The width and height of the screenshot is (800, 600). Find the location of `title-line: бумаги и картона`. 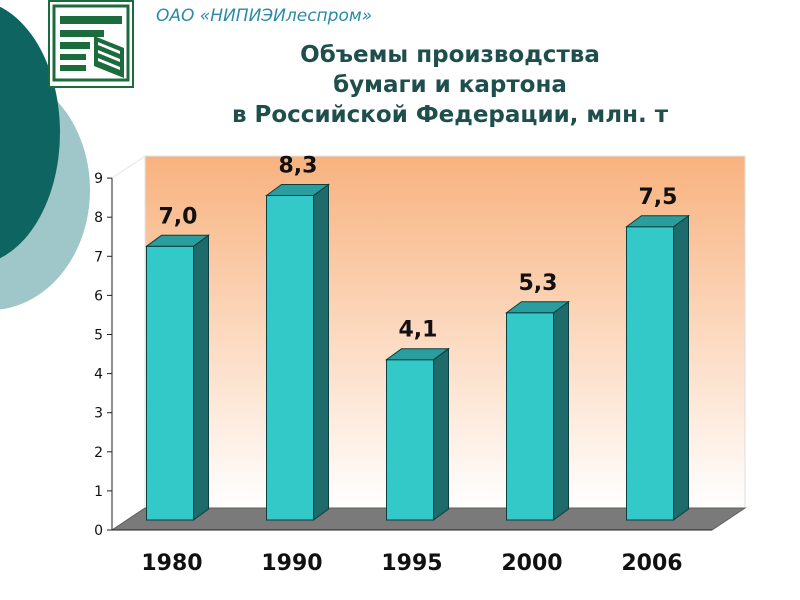

title-line: бумаги и картона is located at coordinates (450, 85).